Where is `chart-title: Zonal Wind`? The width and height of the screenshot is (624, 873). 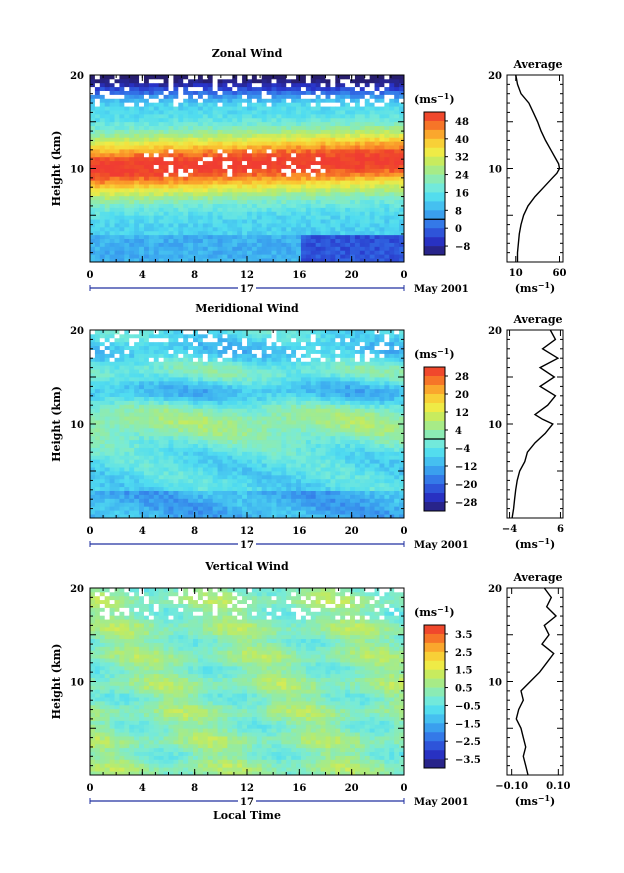 chart-title: Zonal Wind is located at coordinates (247, 53).